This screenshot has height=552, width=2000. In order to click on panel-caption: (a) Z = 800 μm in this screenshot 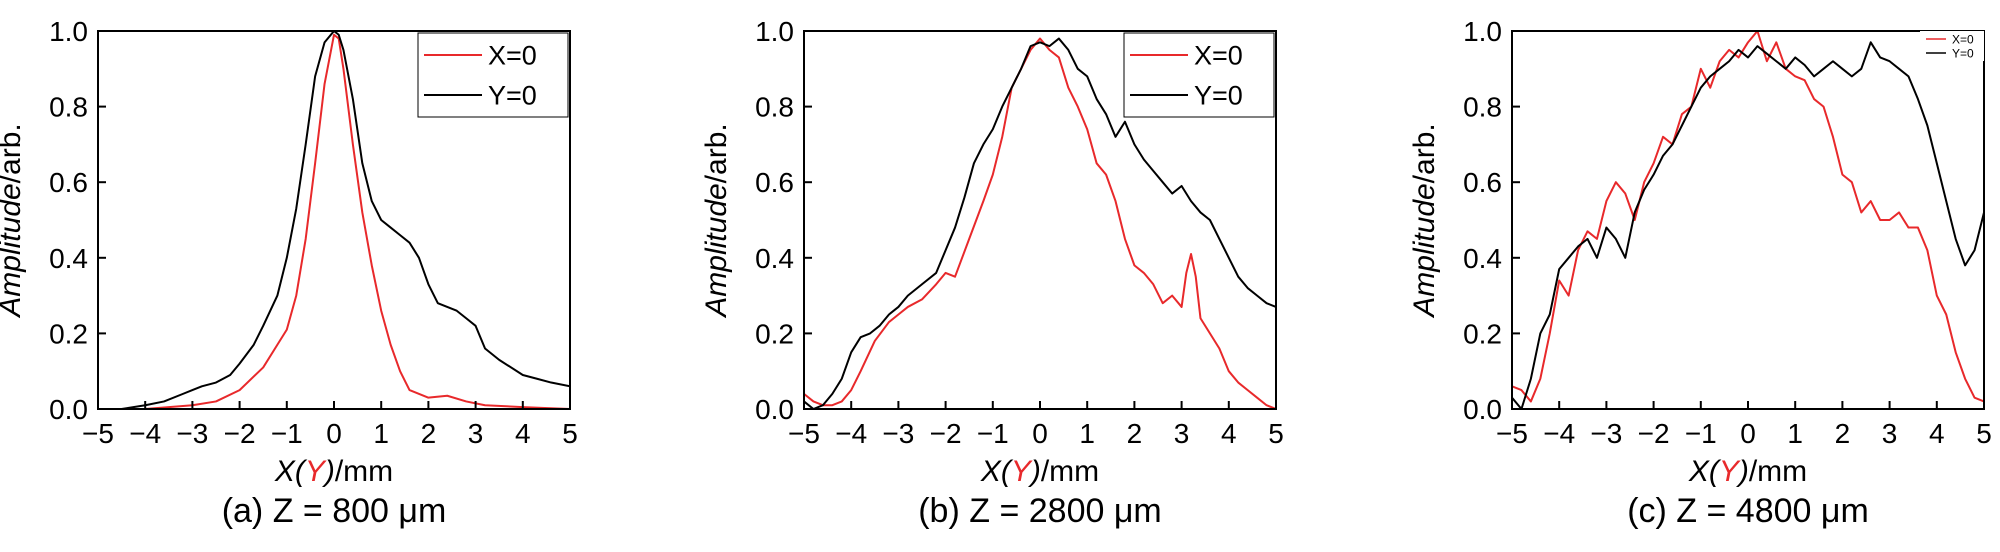, I will do `click(334, 511)`.